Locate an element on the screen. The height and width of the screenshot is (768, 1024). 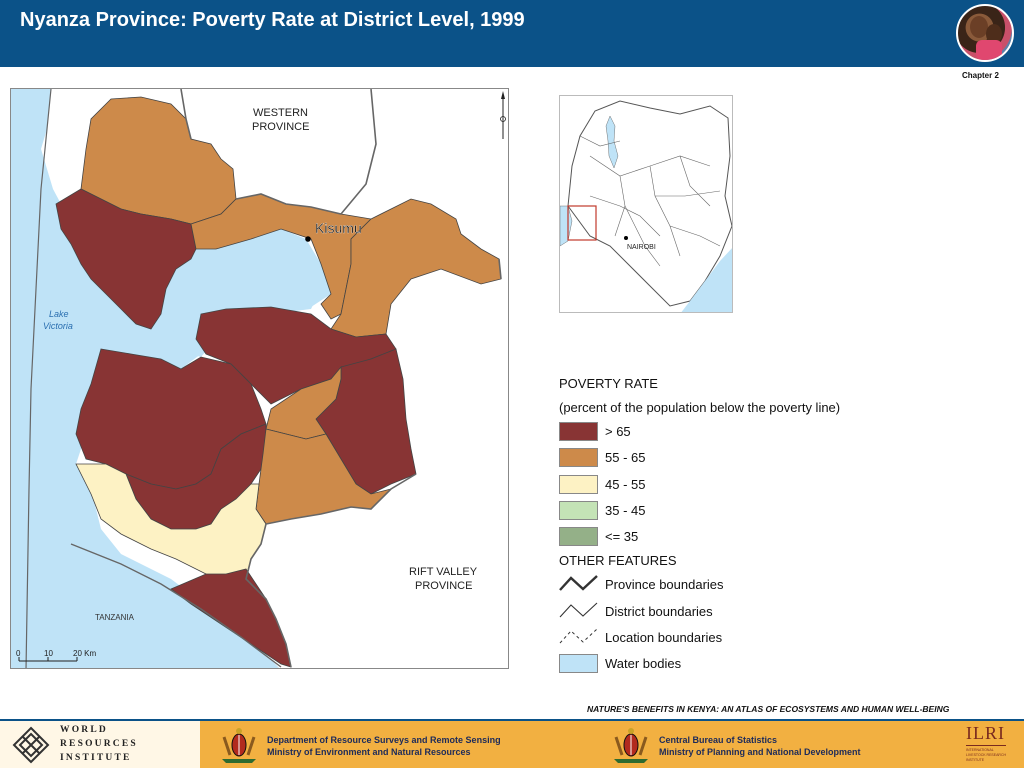
legend-row-class-4: 35 - 45 is located at coordinates (724, 510).